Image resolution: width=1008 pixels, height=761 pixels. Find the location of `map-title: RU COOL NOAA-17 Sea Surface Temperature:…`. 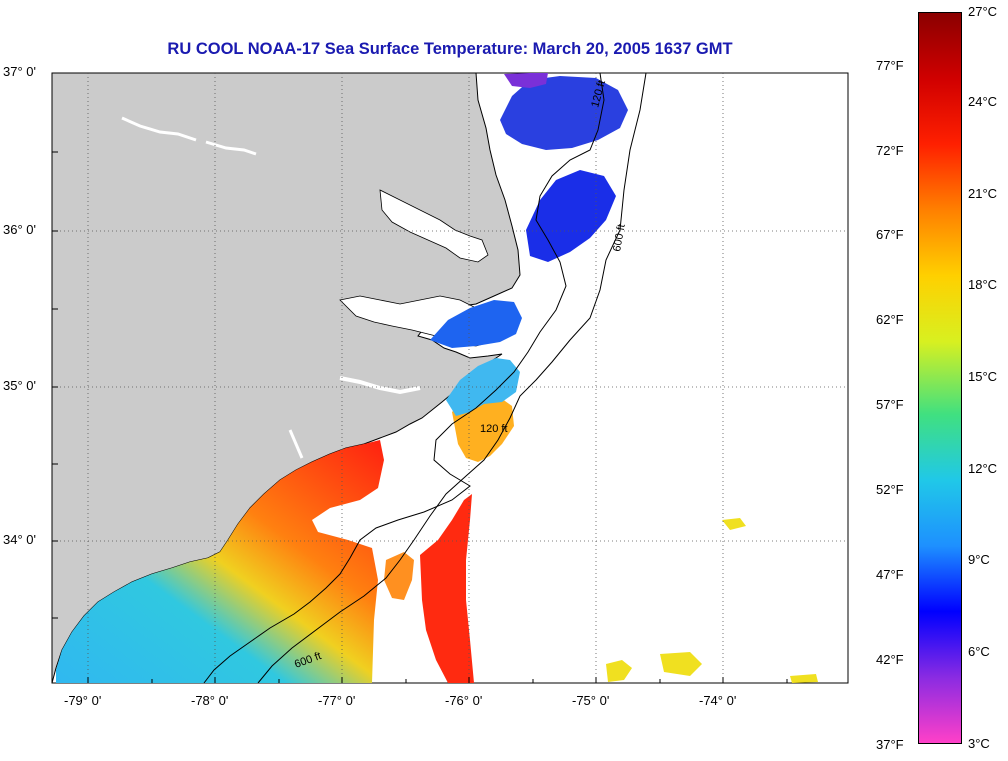

map-title: RU COOL NOAA-17 Sea Surface Temperature:… is located at coordinates (450, 49).